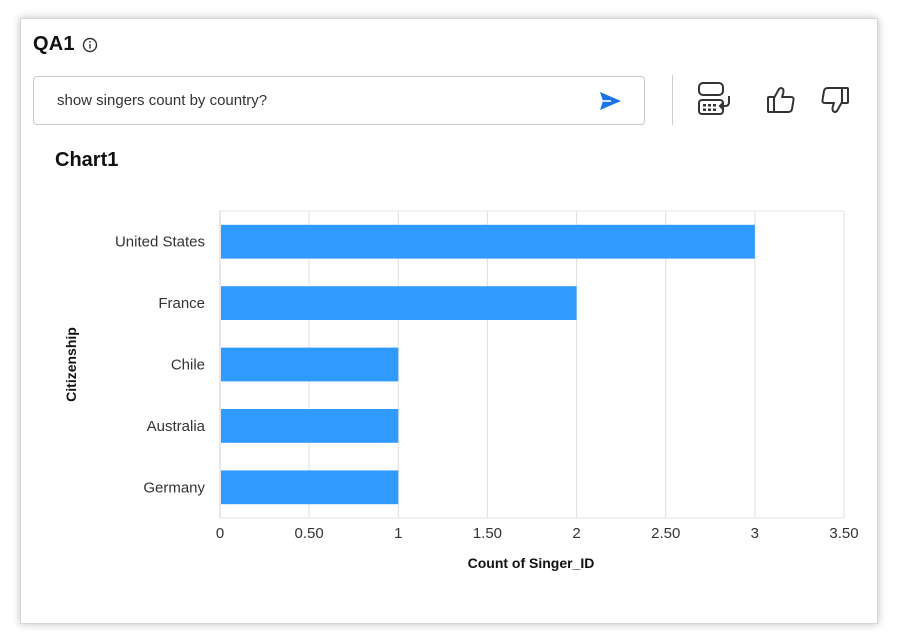  Describe the element at coordinates (309, 533) in the screenshot. I see `x-tick-label: 0.50` at that location.